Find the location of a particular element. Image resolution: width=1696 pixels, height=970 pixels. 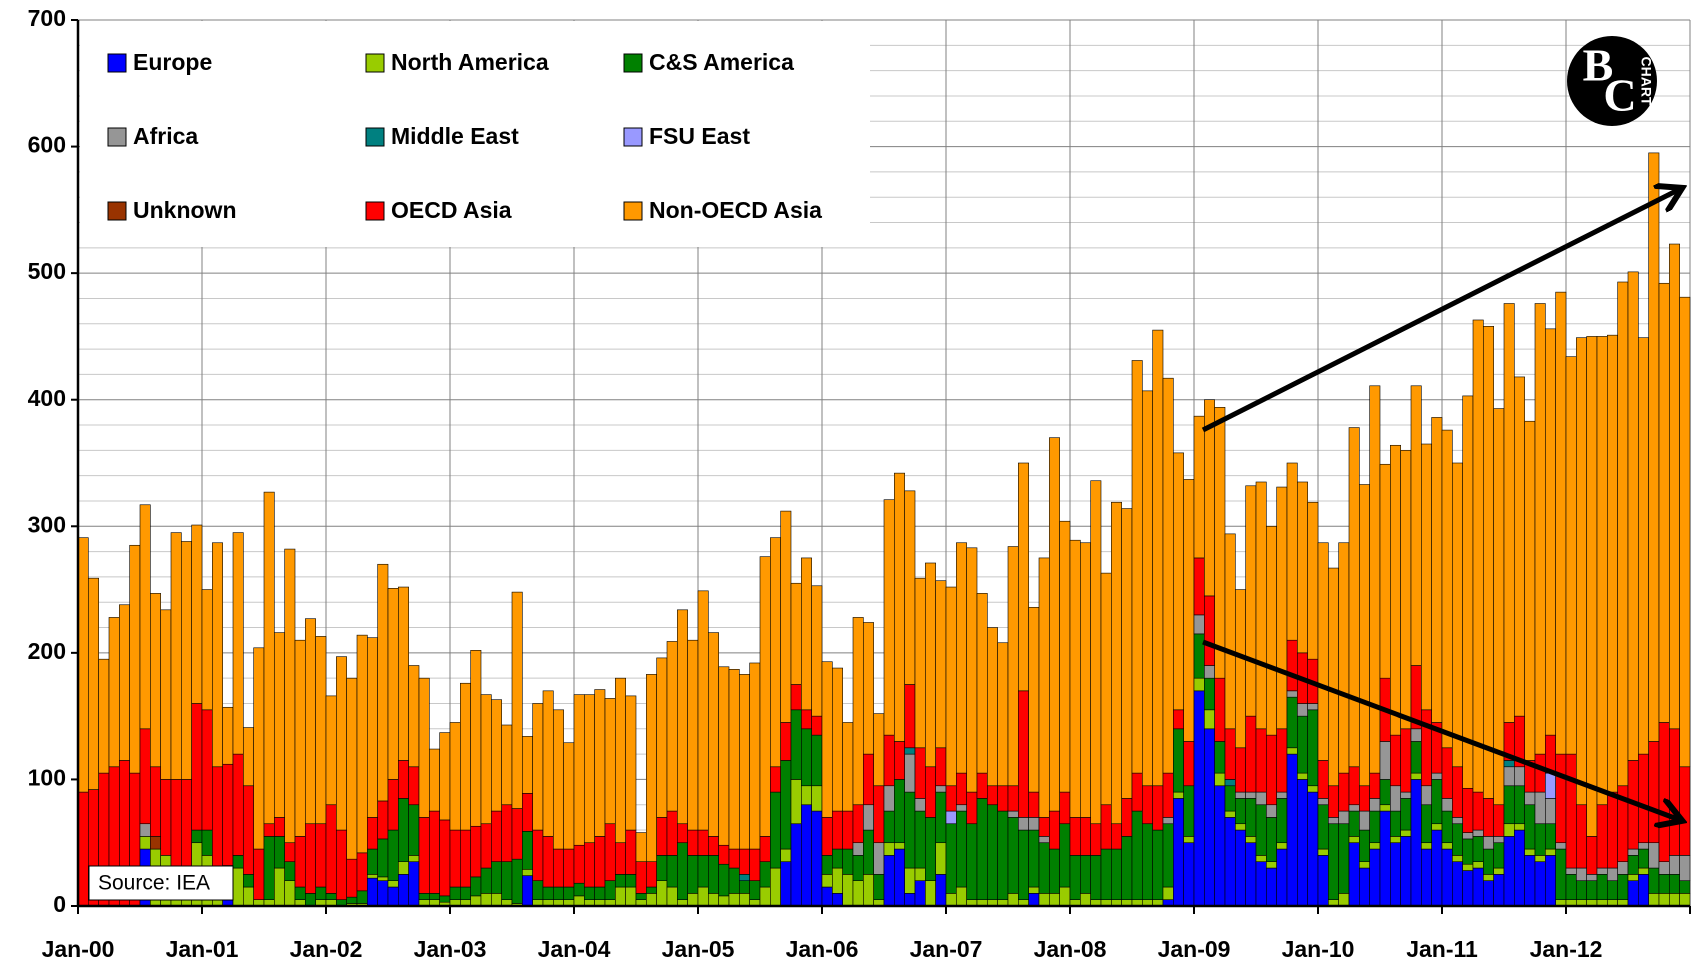

legend-label: FSU East is located at coordinates (699, 136).